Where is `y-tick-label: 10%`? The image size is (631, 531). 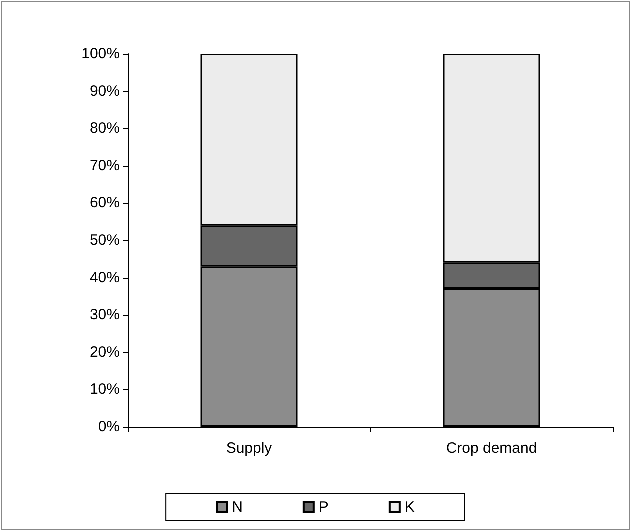 y-tick-label: 10% is located at coordinates (105, 389).